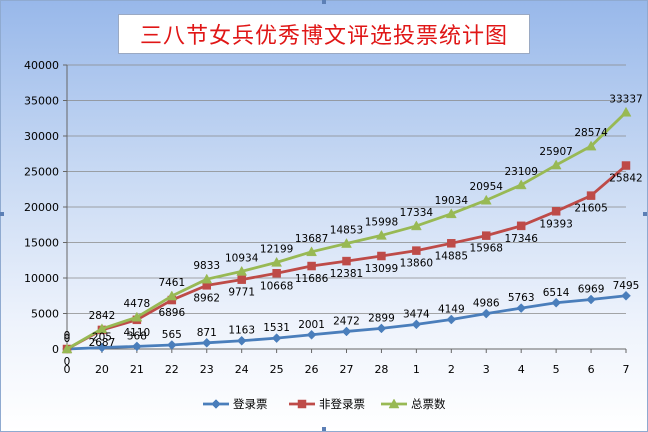 Image resolution: width=648 pixels, height=432 pixels. I want to click on data-label: 25842, so click(625, 179).